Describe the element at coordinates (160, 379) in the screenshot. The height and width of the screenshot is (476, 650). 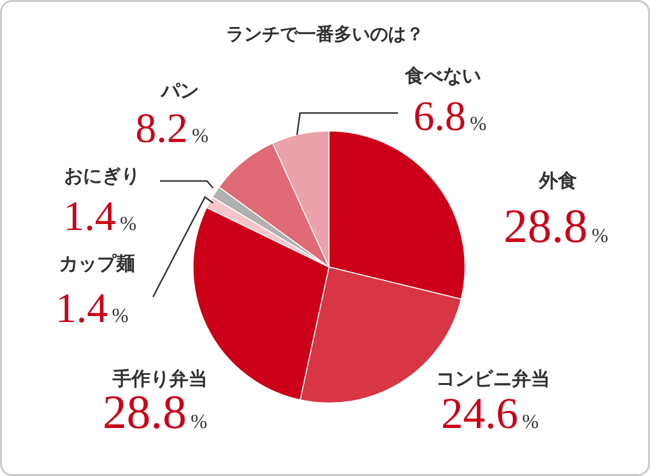
I see `slice-label: 手作り弁当` at that location.